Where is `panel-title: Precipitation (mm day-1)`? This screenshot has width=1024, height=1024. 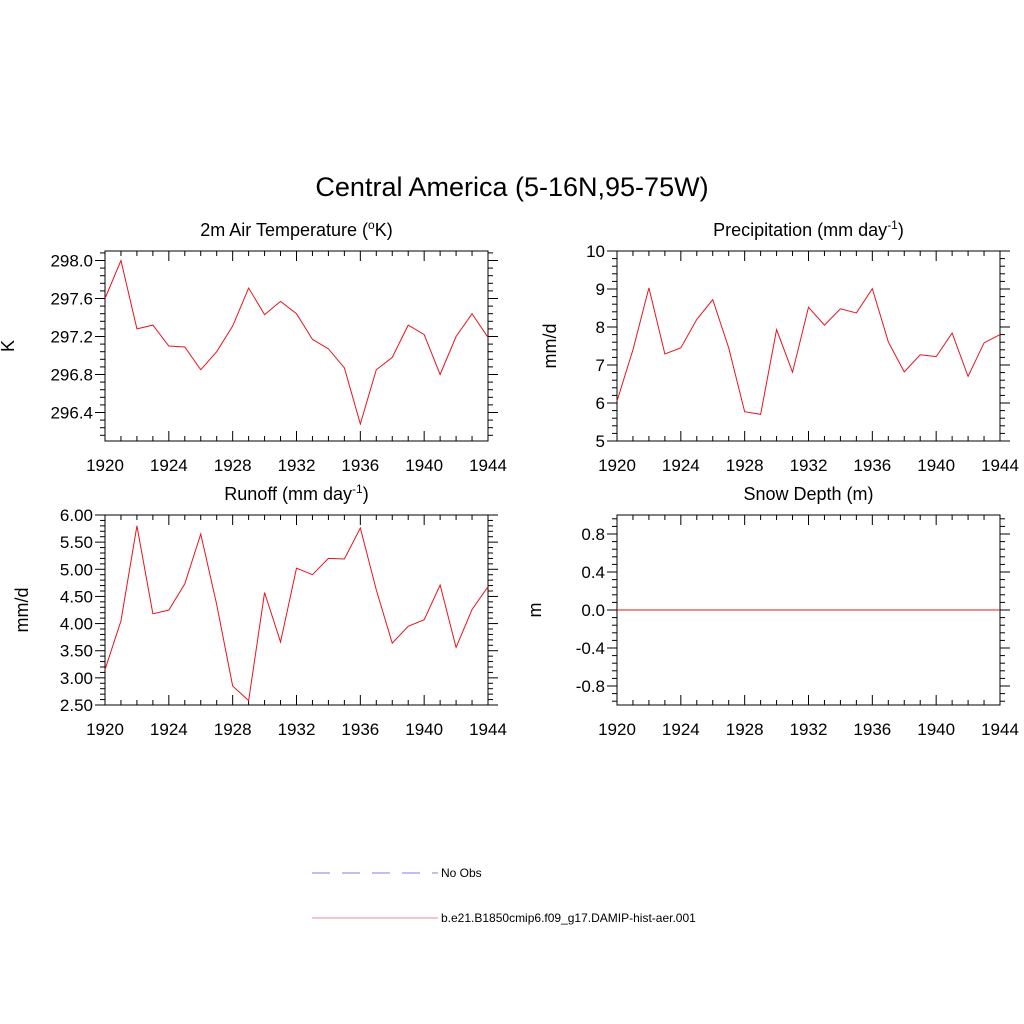 panel-title: Precipitation (mm day-1) is located at coordinates (808, 229).